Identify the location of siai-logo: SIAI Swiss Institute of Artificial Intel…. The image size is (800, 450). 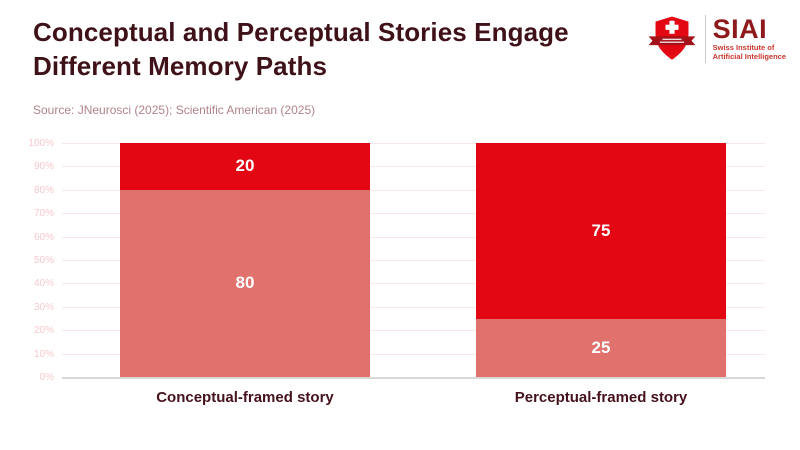
(716, 39).